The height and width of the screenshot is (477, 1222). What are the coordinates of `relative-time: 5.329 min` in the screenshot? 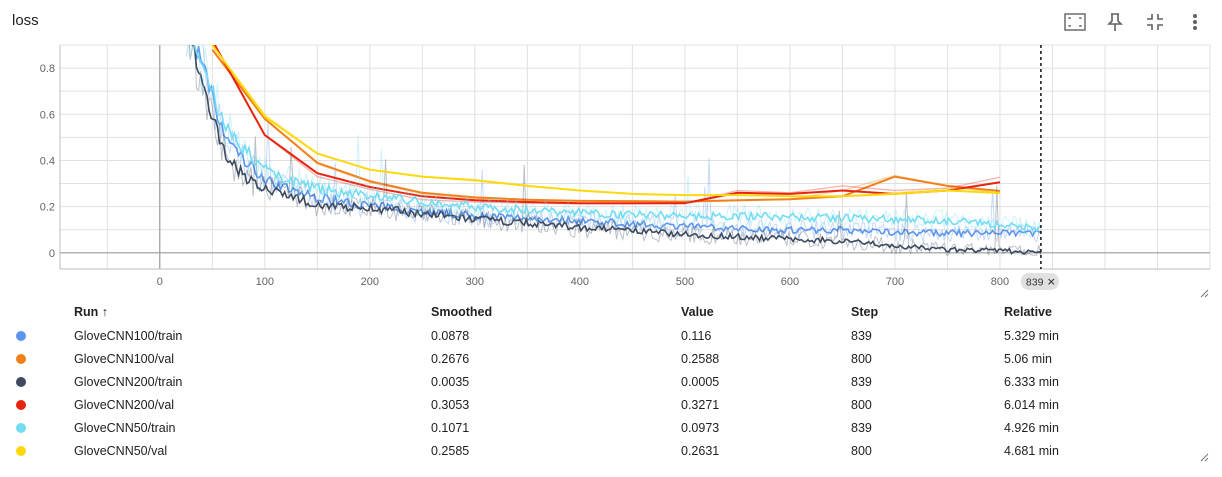 It's located at (1031, 335).